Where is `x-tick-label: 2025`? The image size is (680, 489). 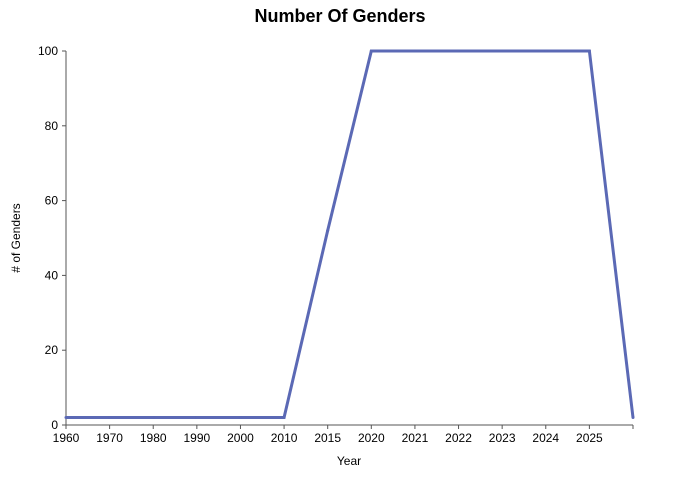 x-tick-label: 2025 is located at coordinates (589, 438).